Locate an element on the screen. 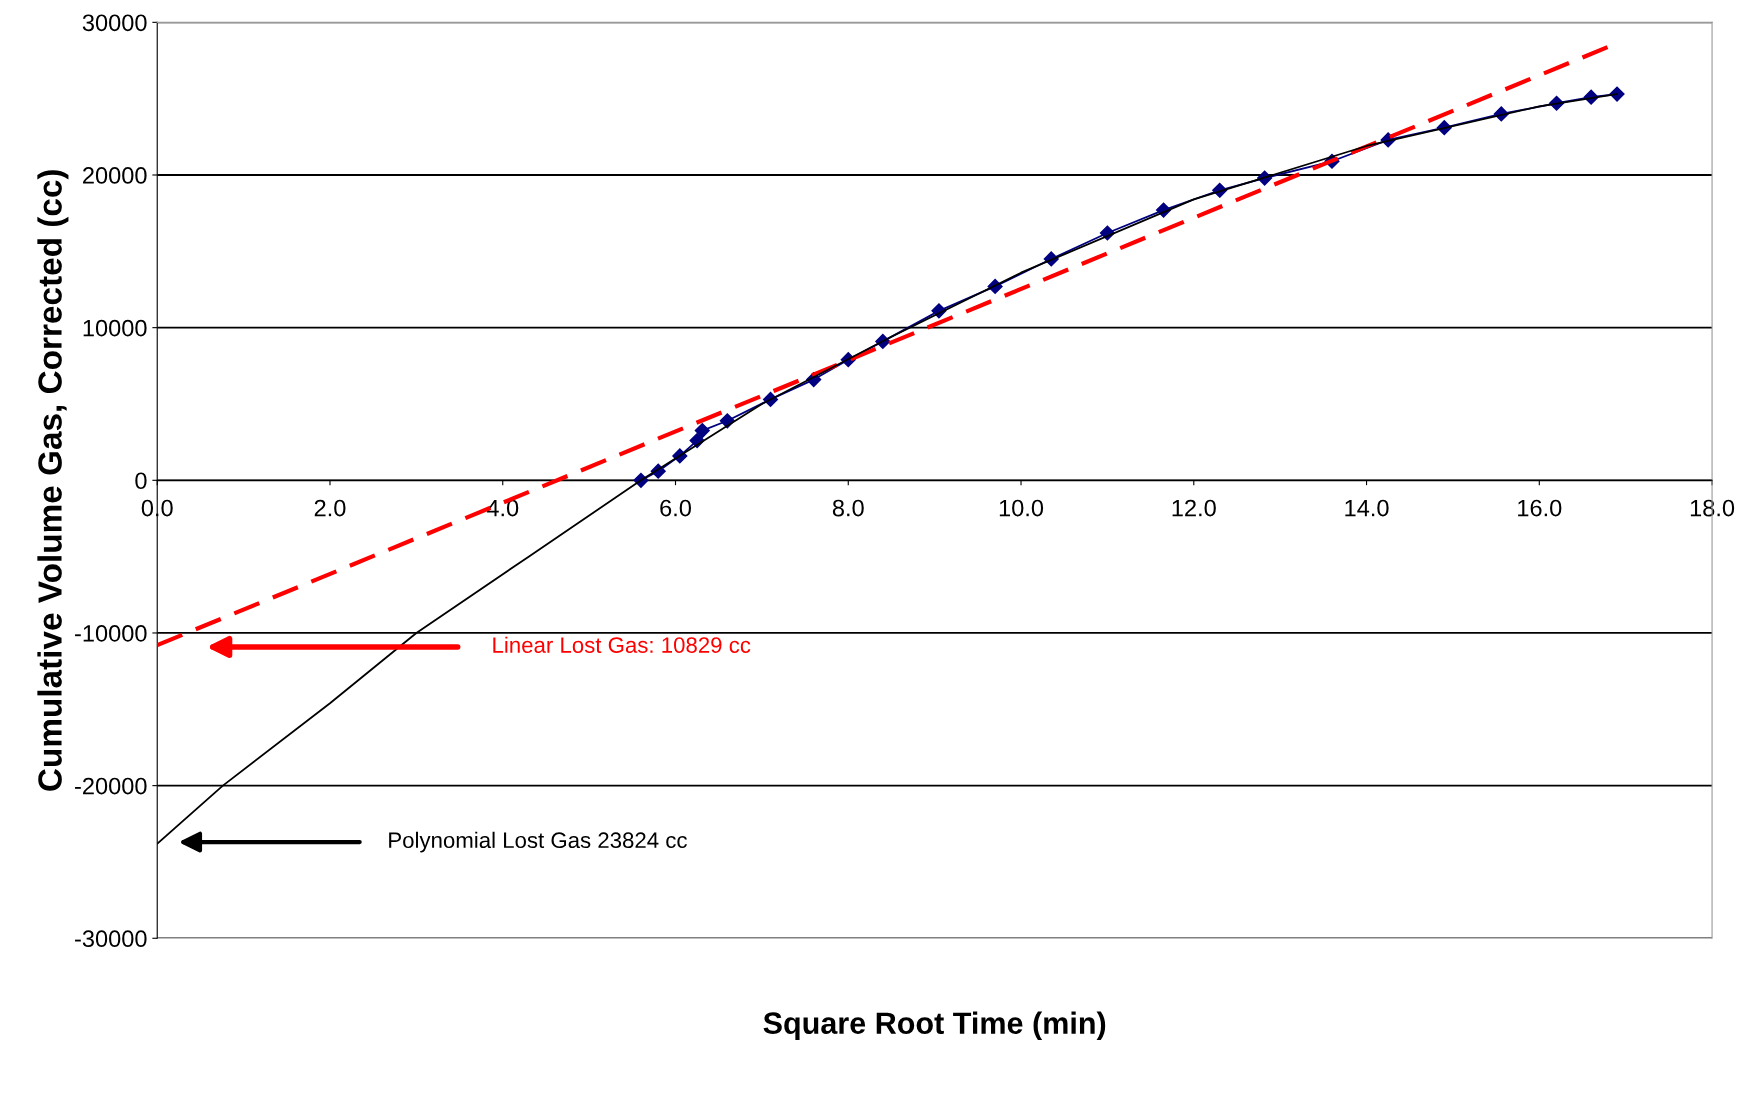  x-tick-label: 6.0 is located at coordinates (675, 508).